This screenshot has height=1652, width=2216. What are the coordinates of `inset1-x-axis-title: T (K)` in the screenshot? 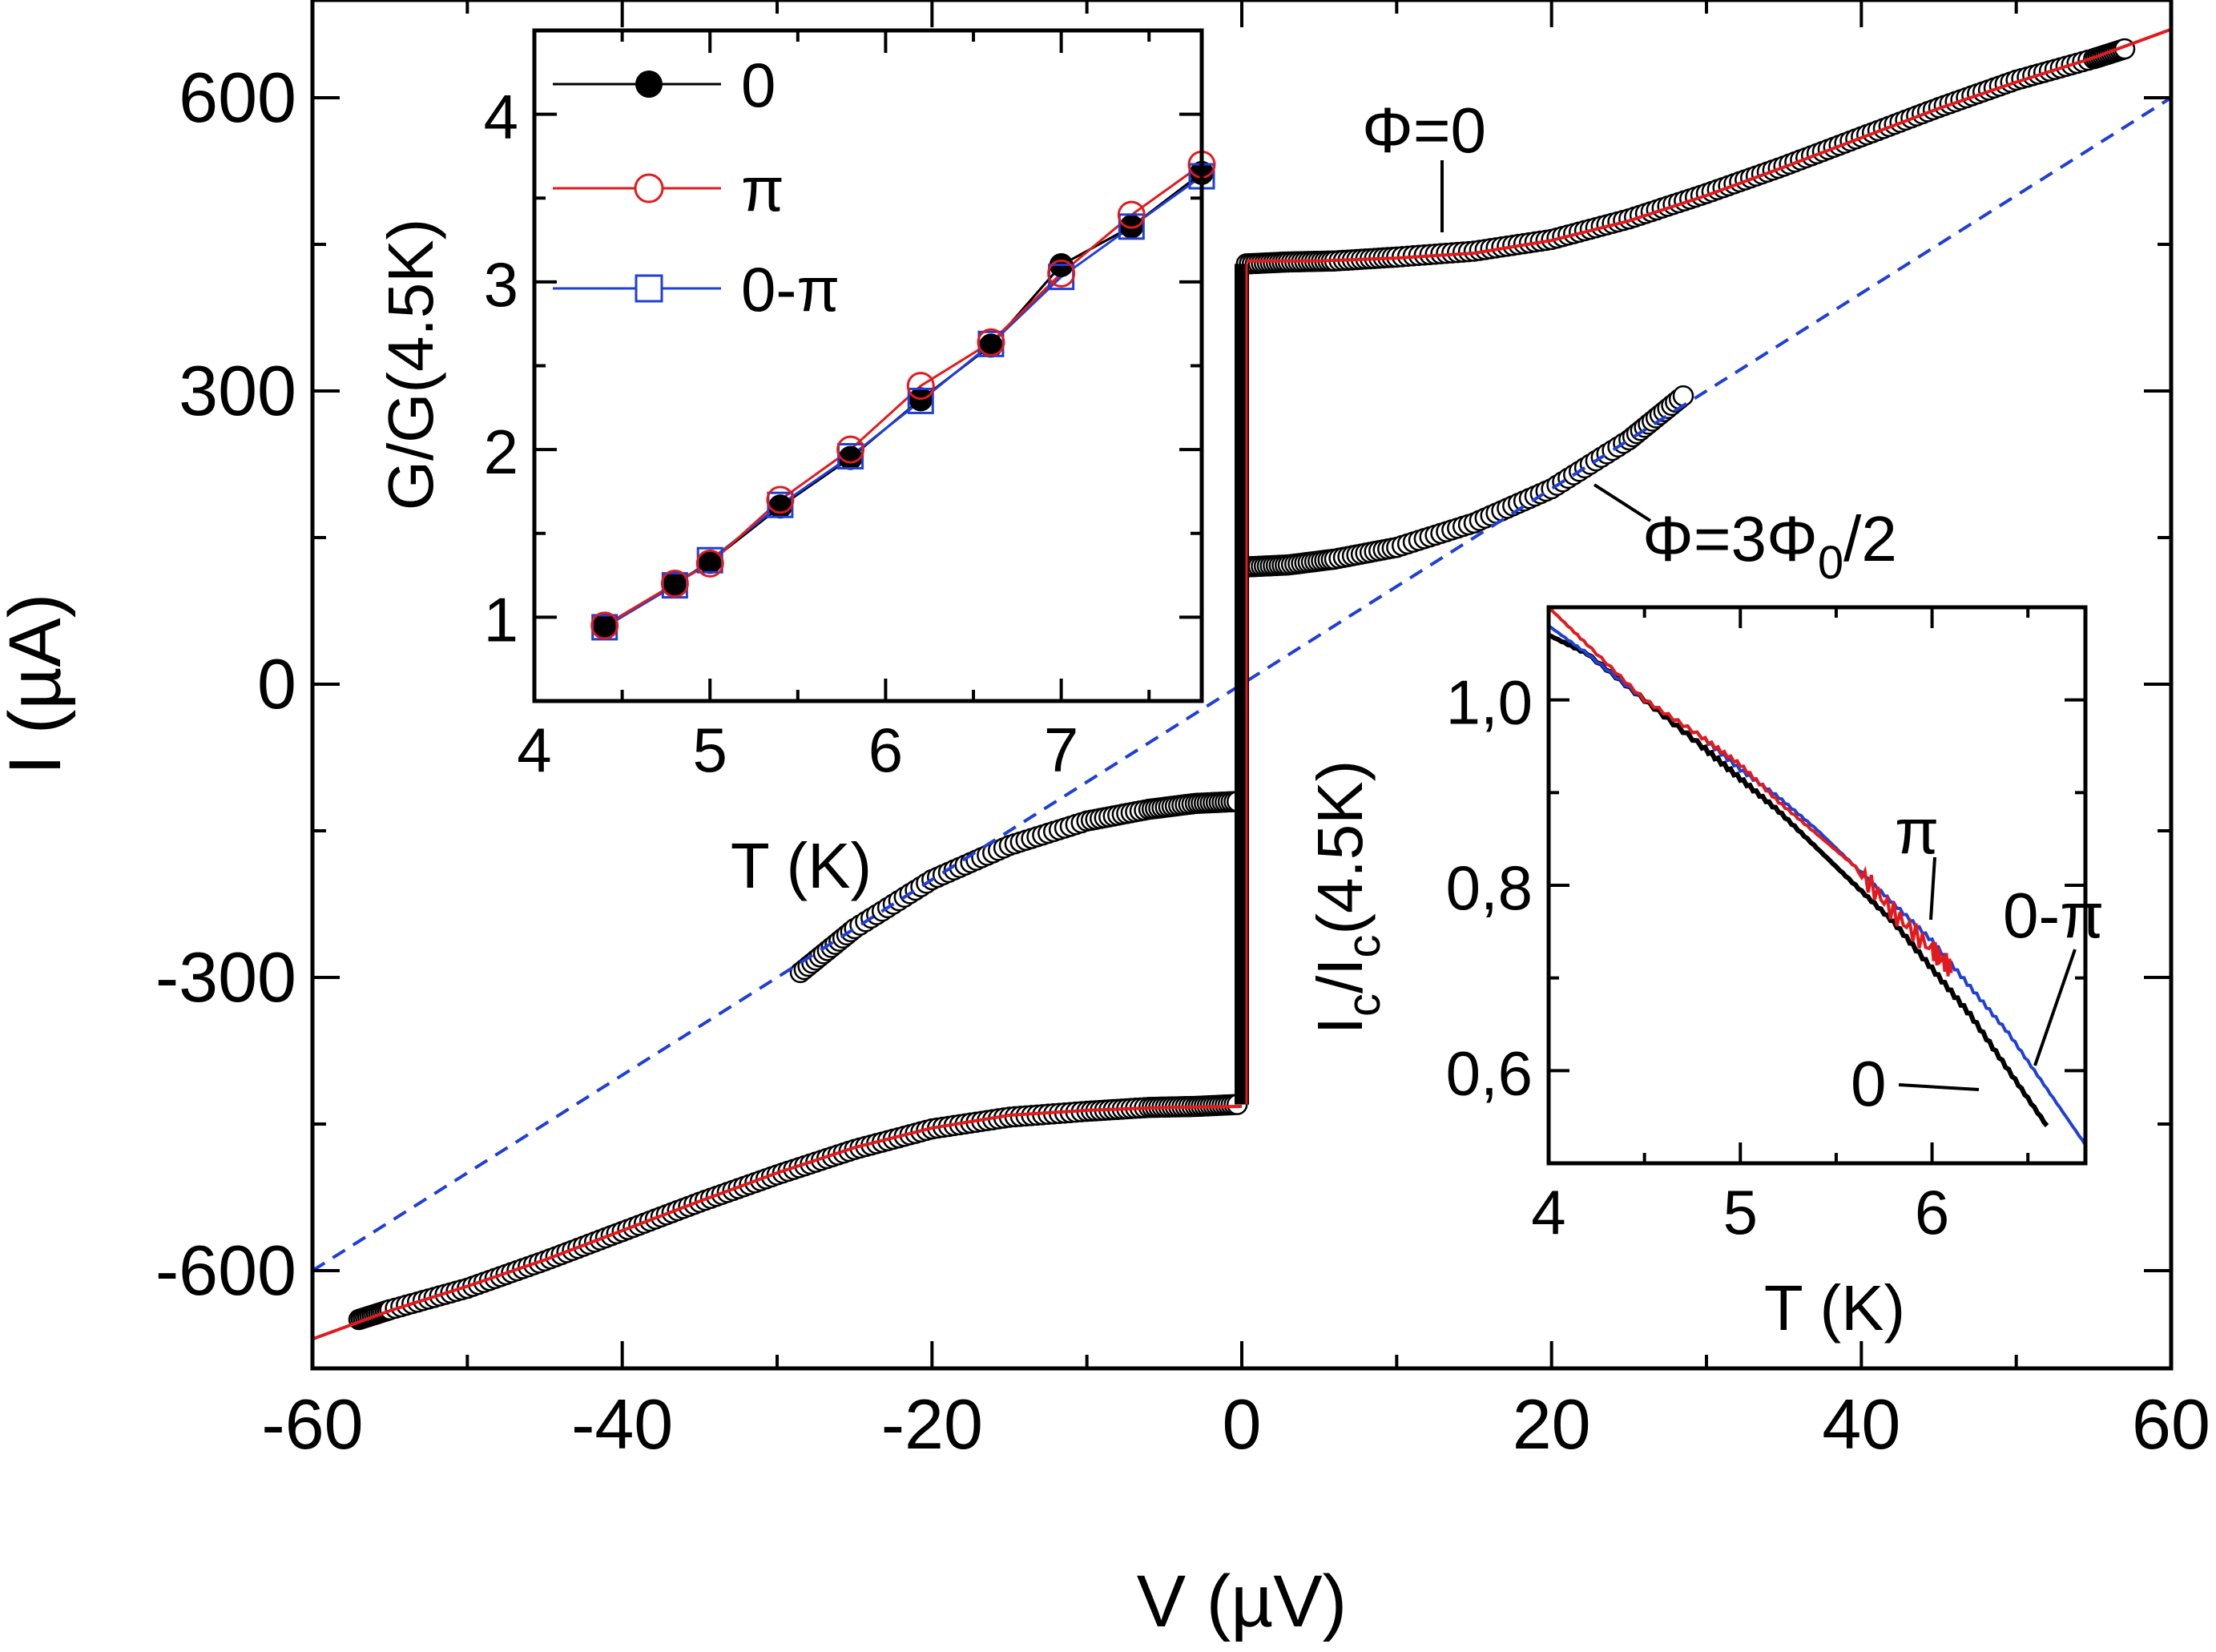 It's located at (801, 866).